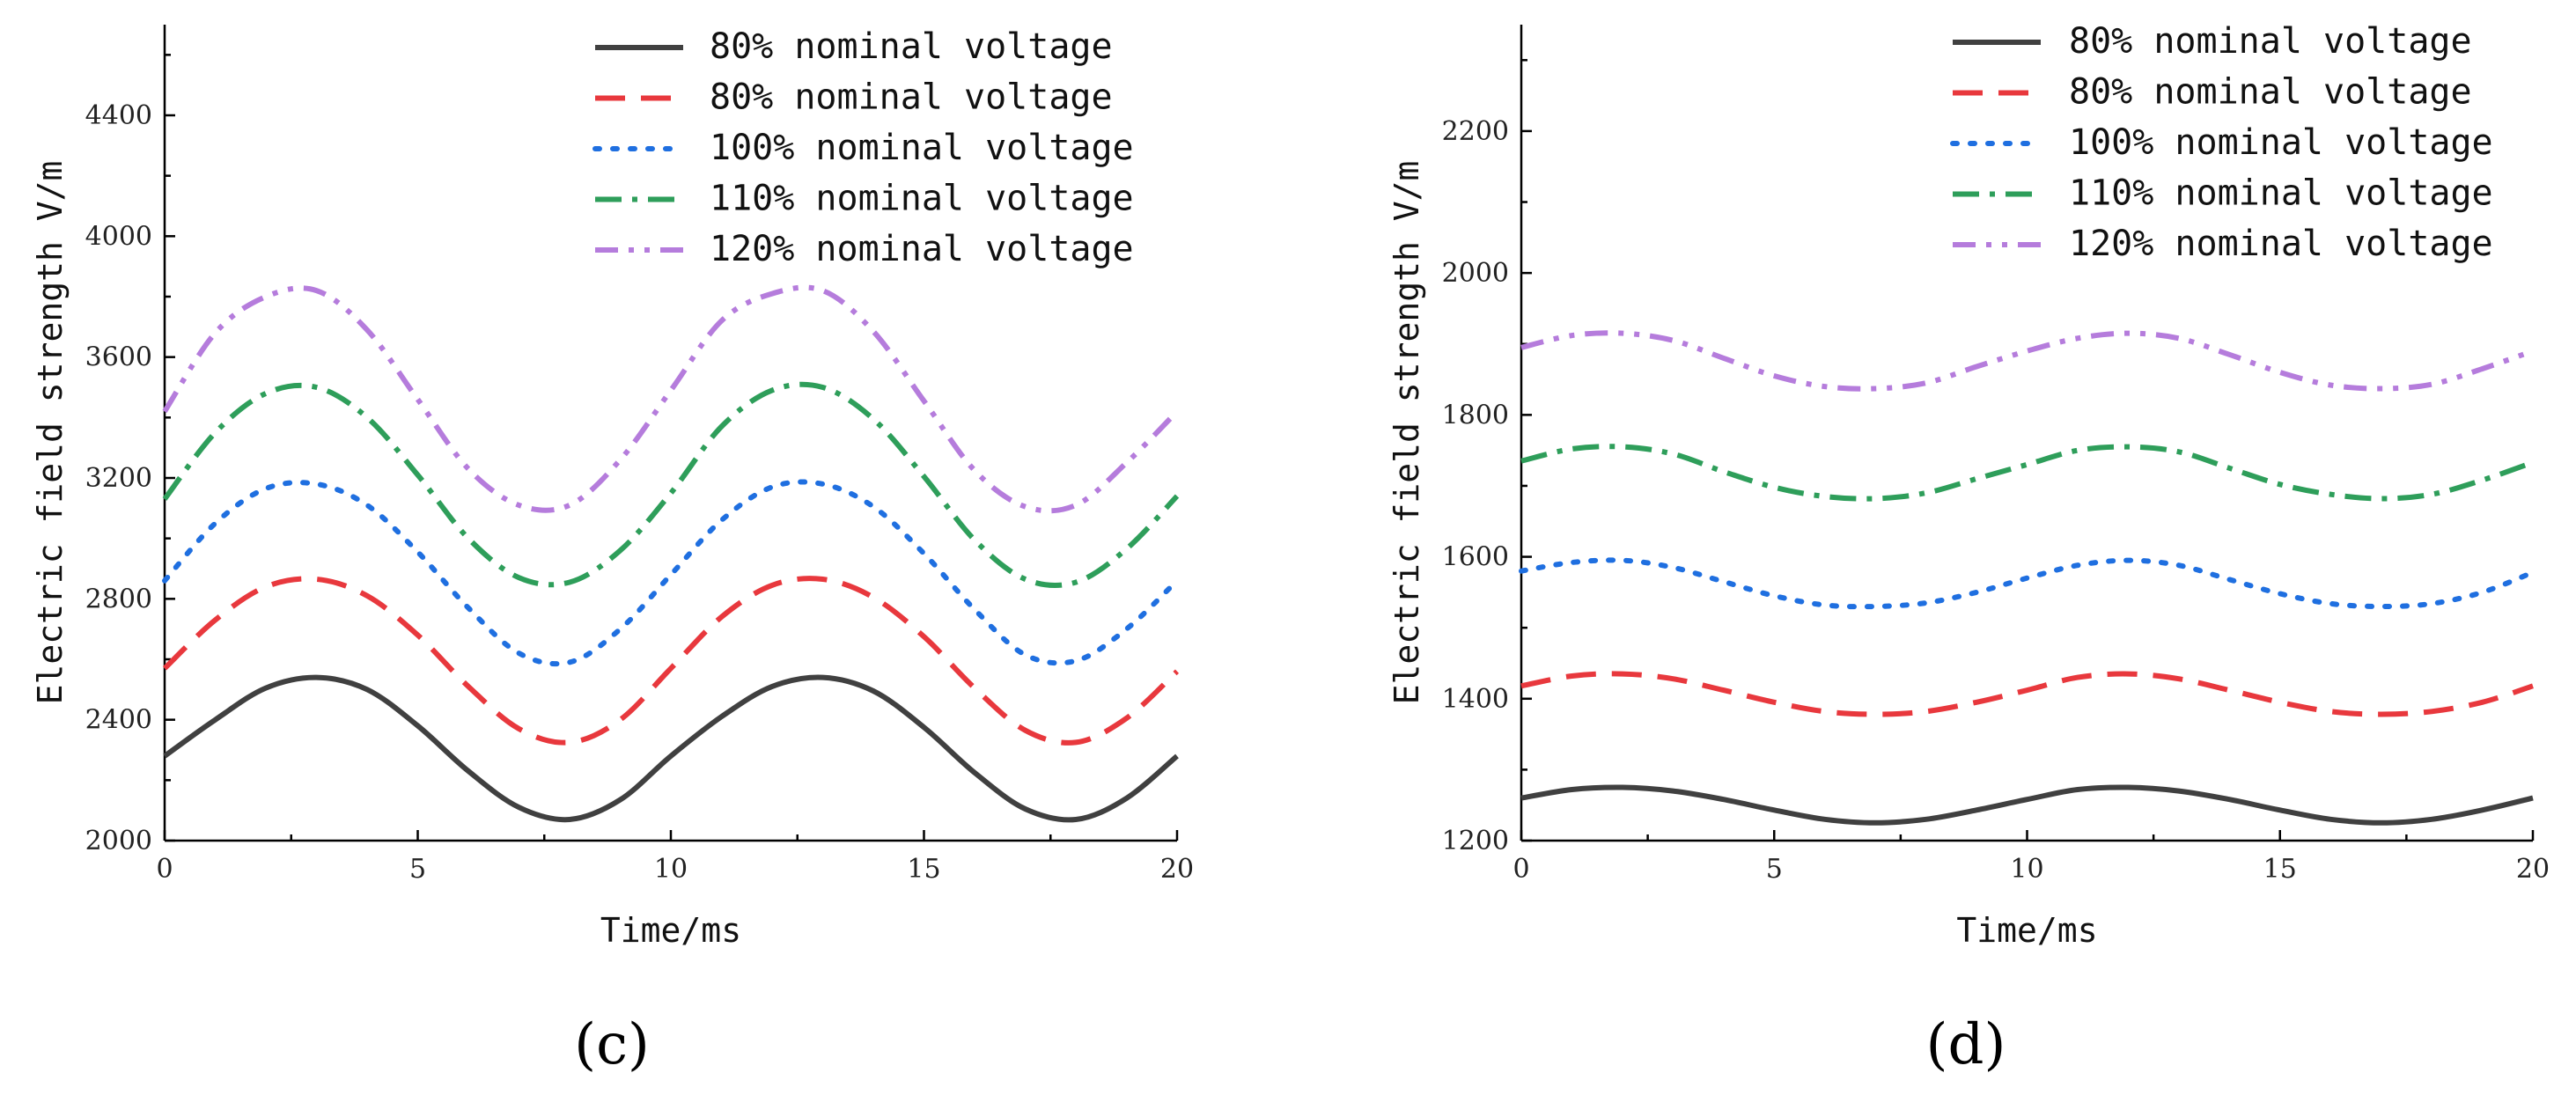 The width and height of the screenshot is (2576, 1095). What do you see at coordinates (2281, 244) in the screenshot?
I see `legend-label-d-5: 120% nominal voltage` at bounding box center [2281, 244].